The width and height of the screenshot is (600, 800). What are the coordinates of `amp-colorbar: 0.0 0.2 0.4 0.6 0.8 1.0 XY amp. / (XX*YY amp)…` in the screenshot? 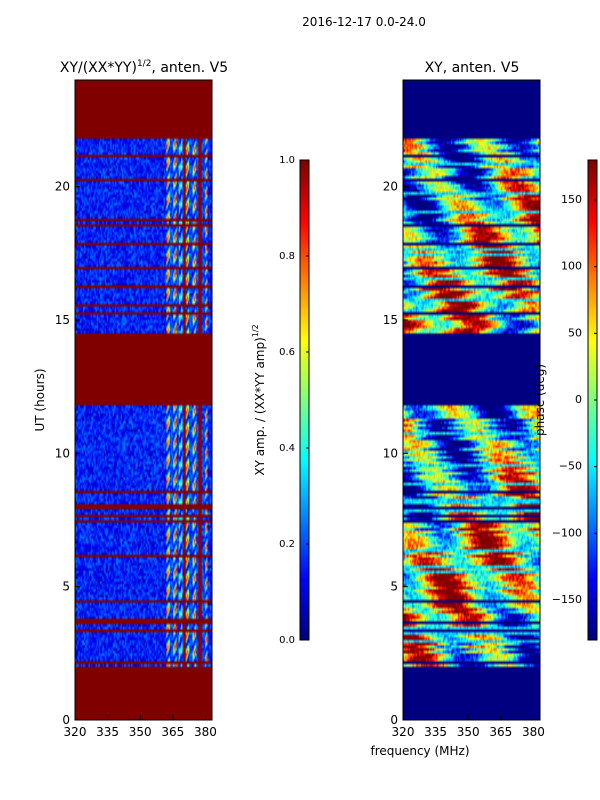 It's located at (280, 400).